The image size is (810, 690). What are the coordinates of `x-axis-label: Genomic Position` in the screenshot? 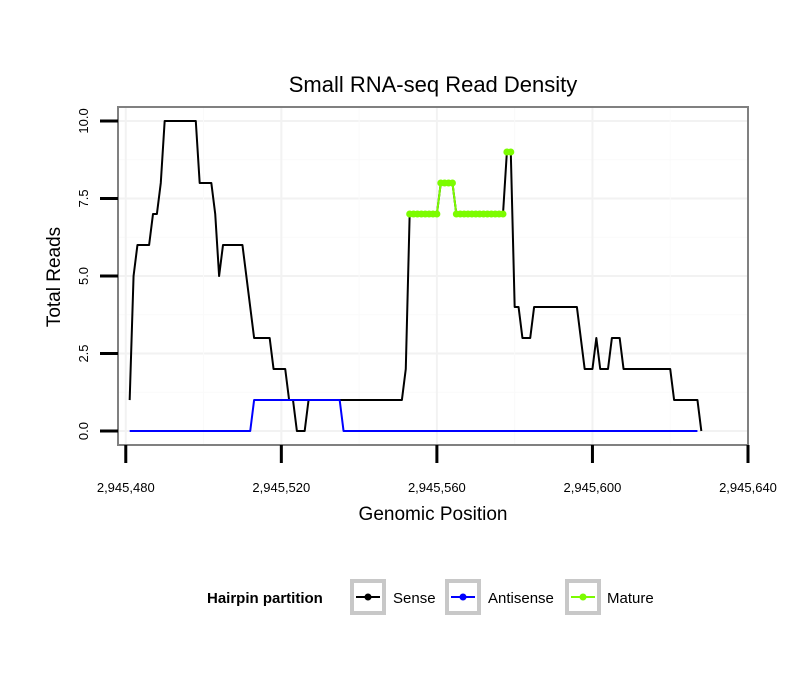 It's located at (433, 514).